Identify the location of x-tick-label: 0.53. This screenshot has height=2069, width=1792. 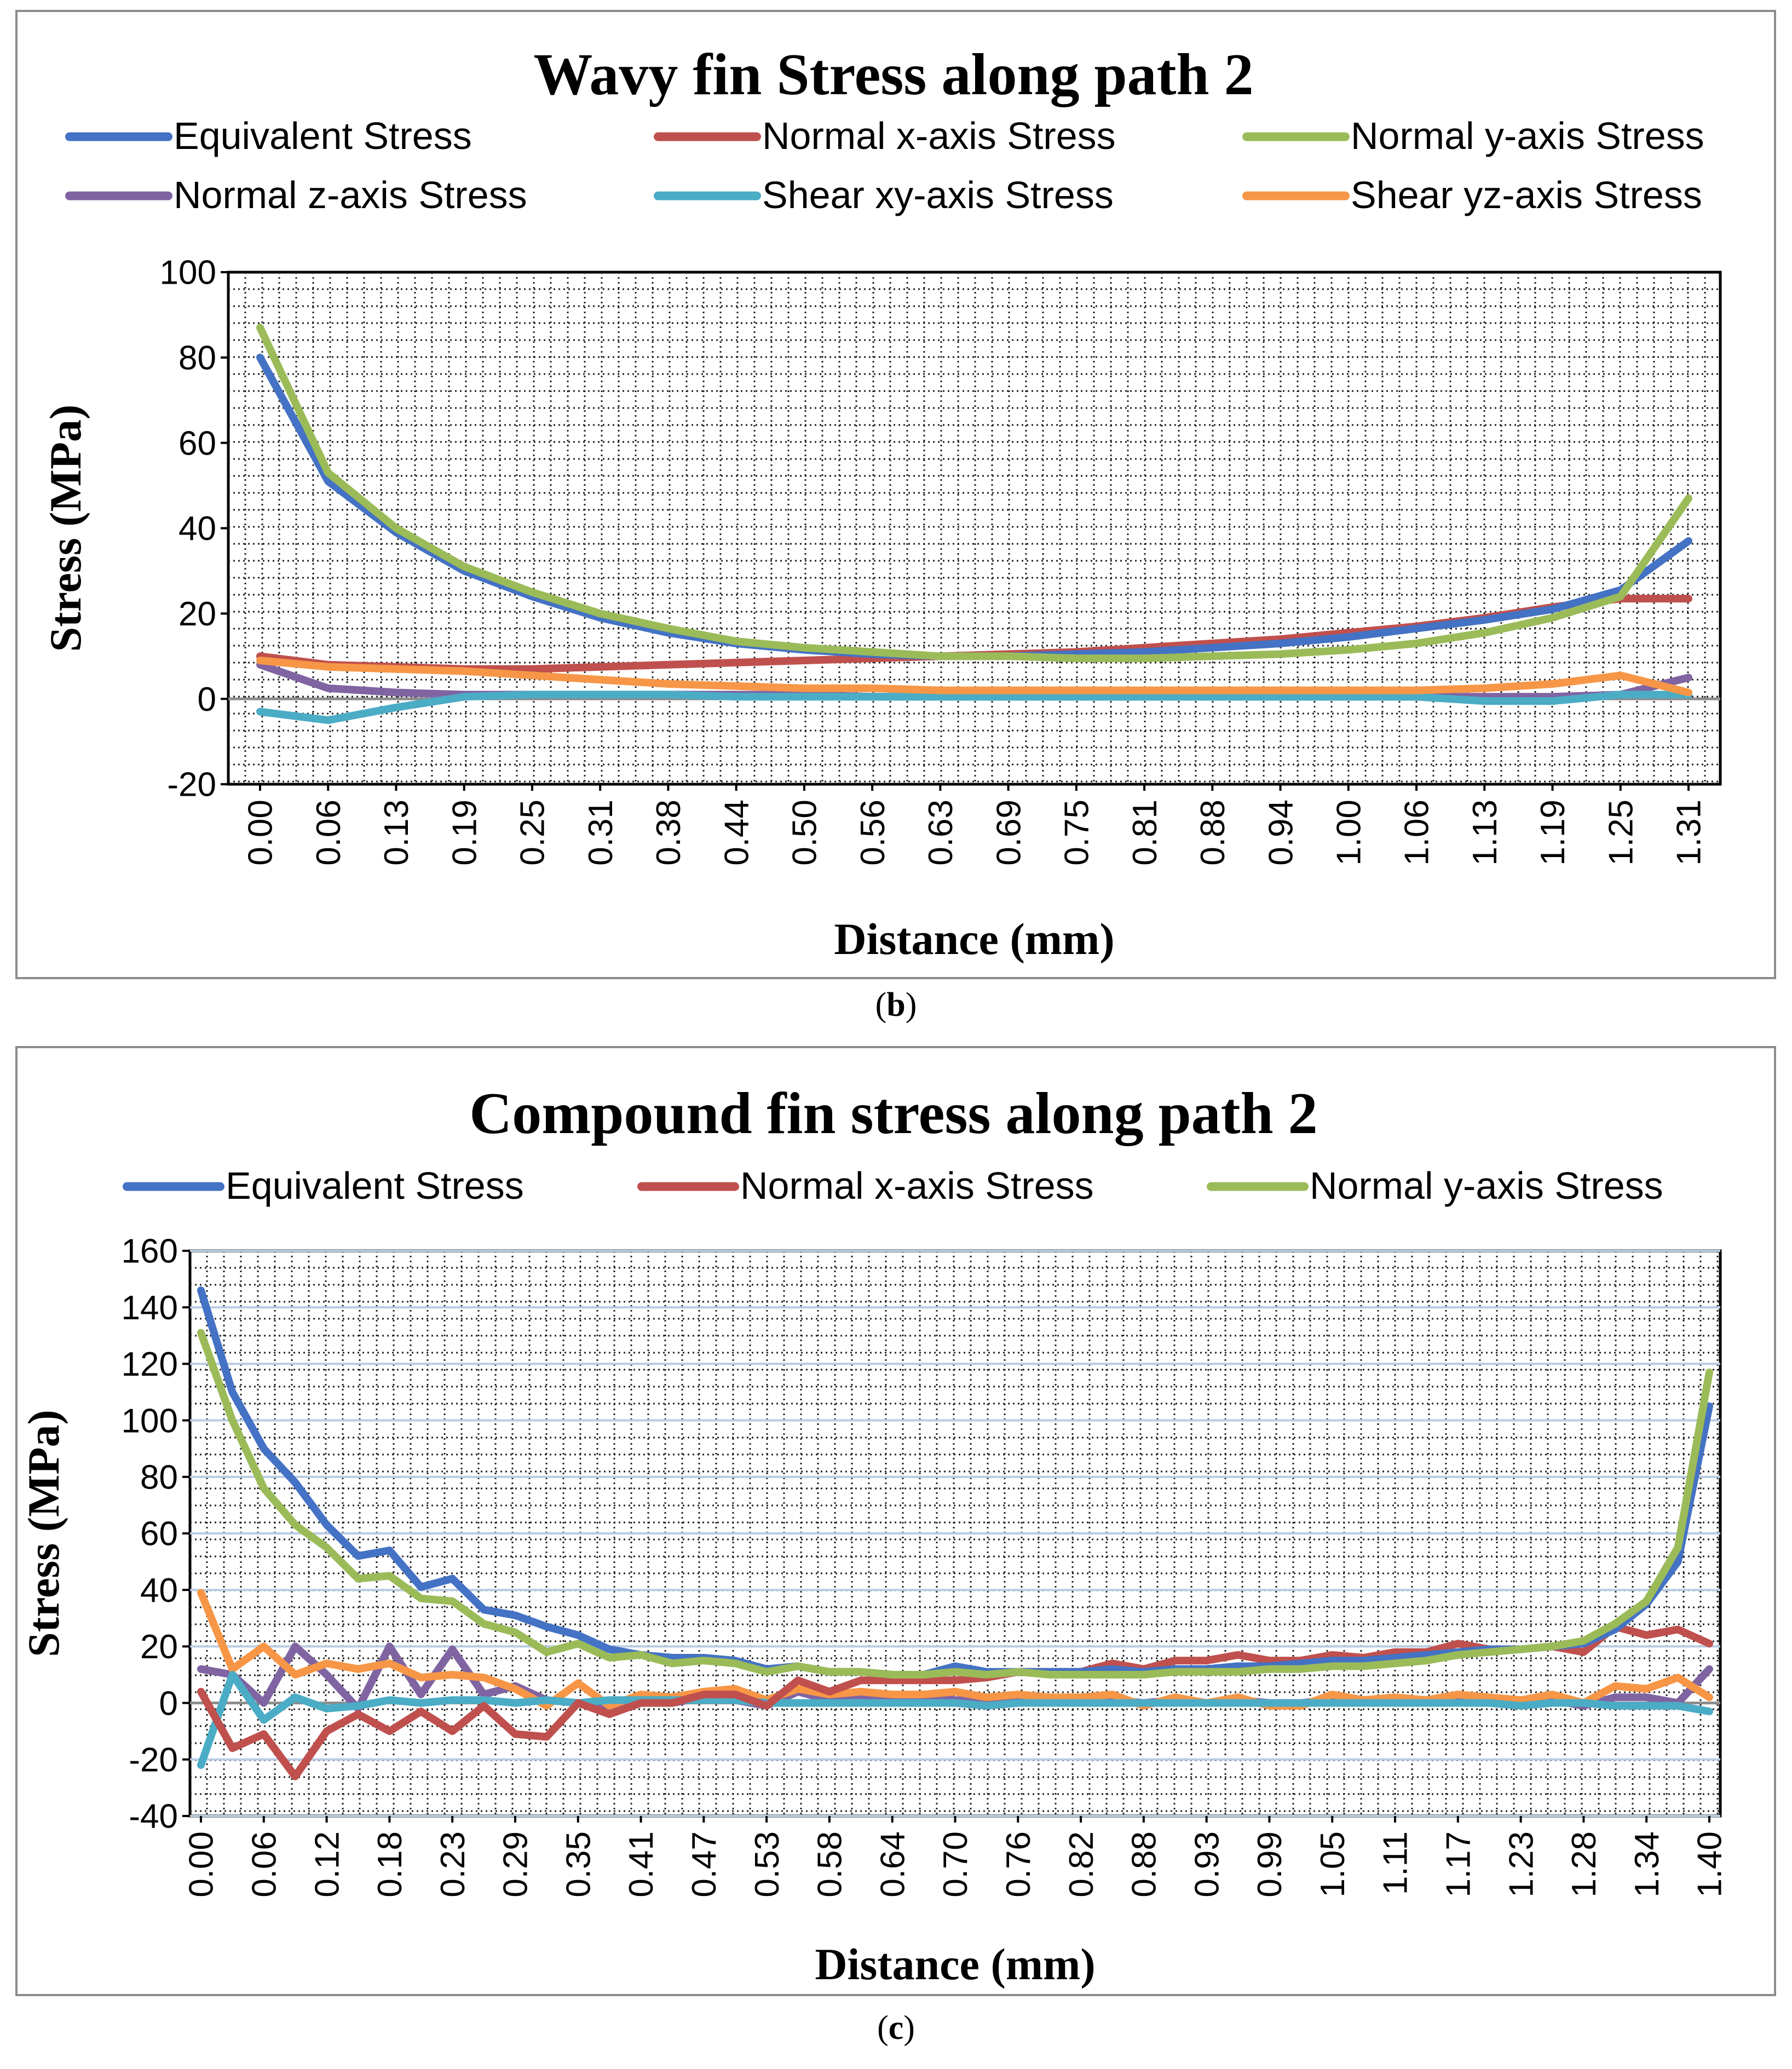
(767, 1865).